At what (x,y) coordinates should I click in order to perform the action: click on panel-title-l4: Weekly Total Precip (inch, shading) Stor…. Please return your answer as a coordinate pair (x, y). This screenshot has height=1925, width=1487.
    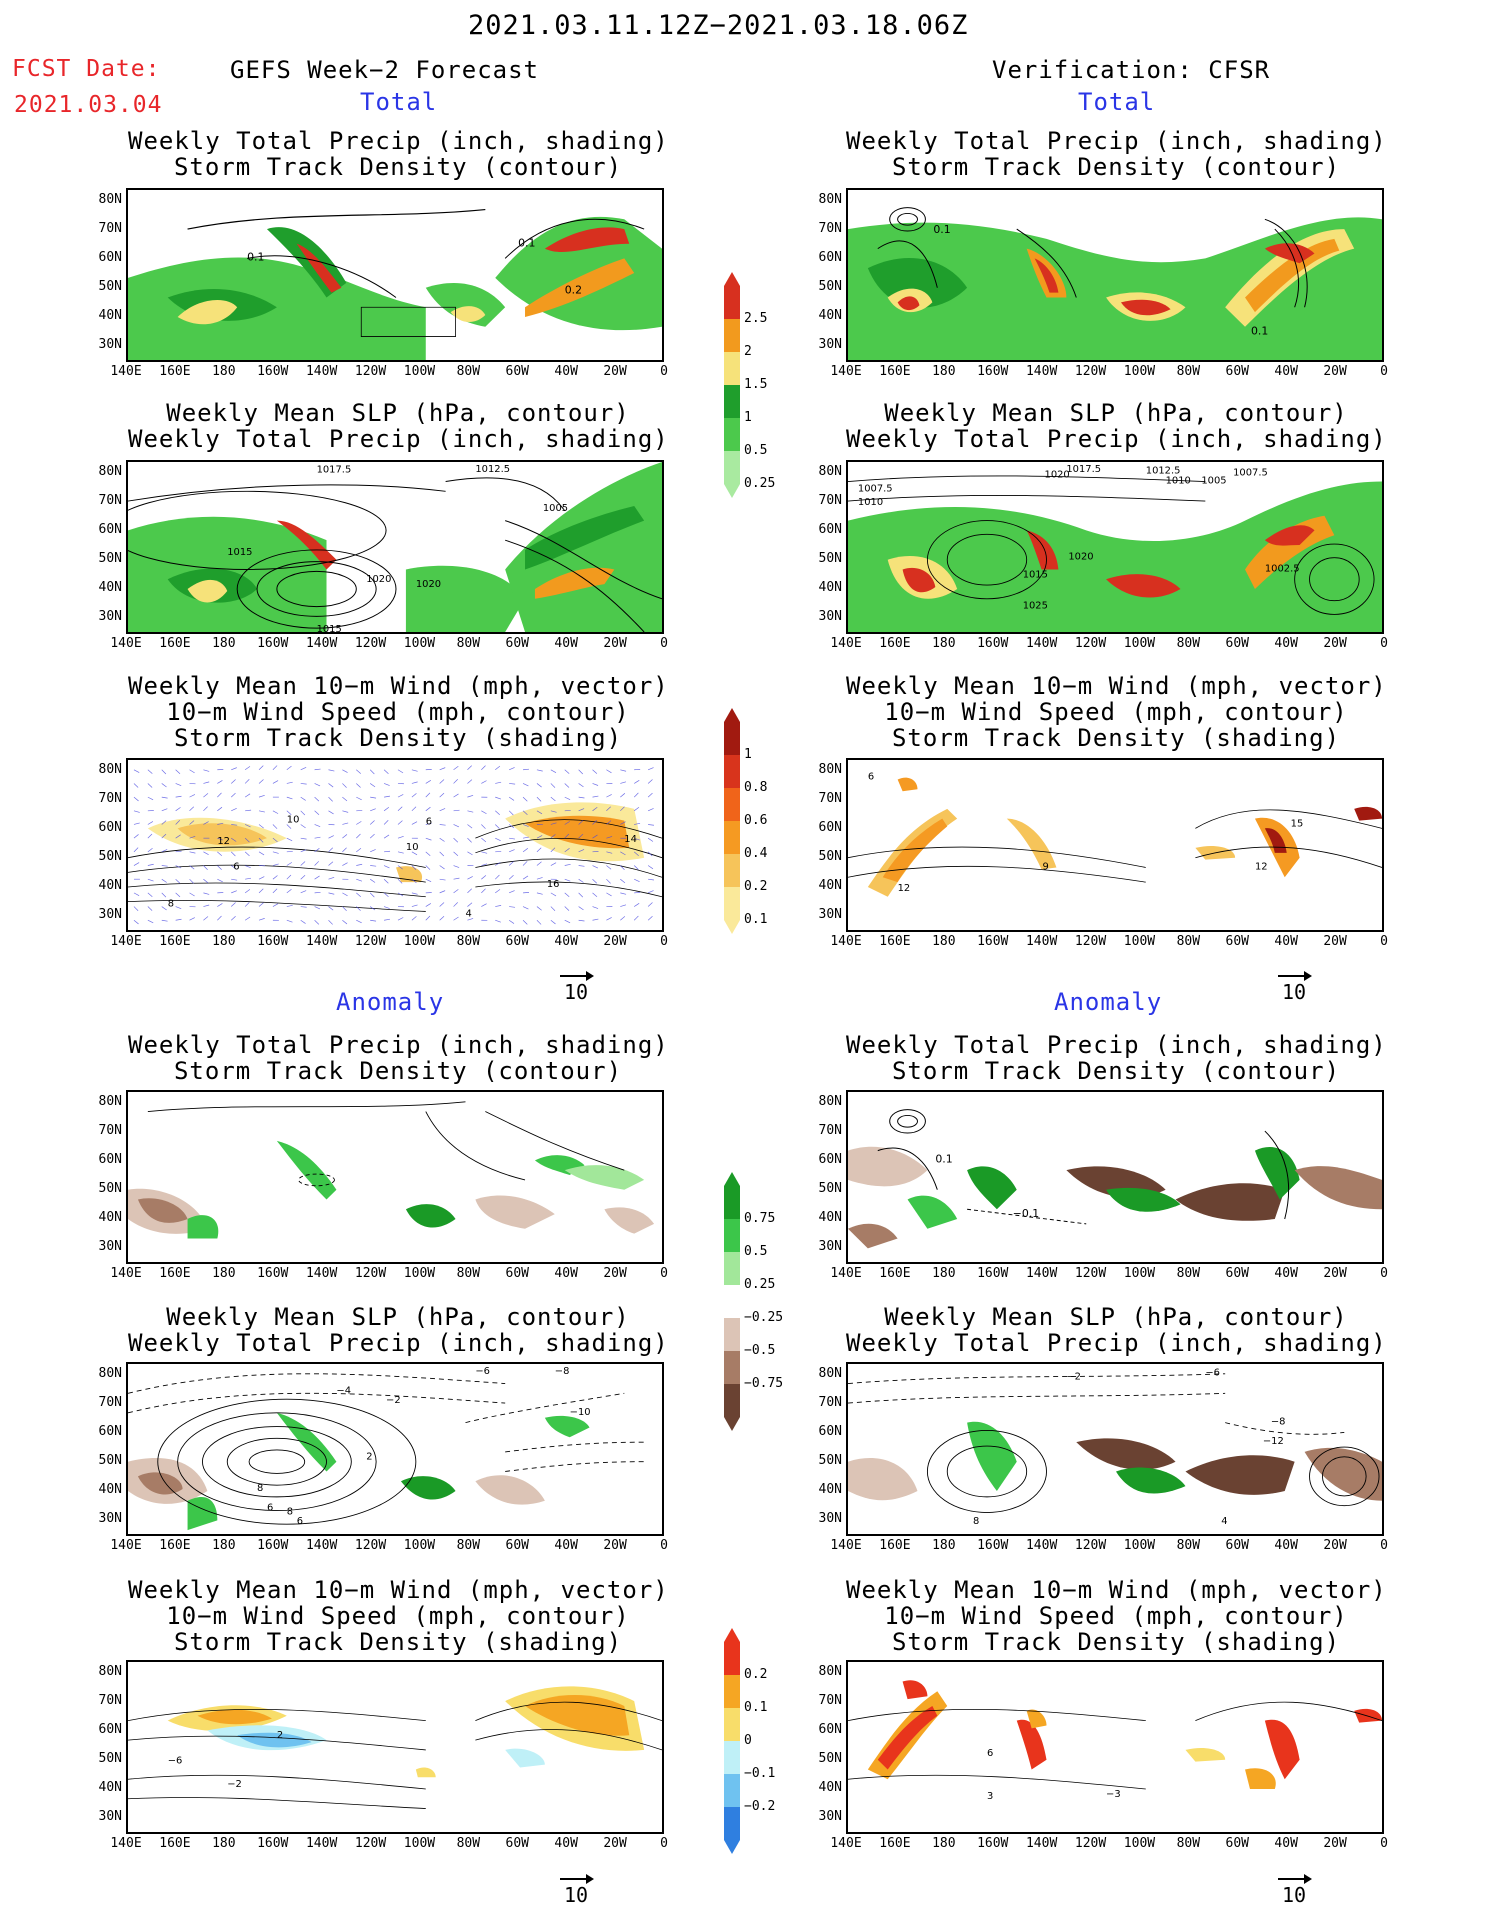
    Looking at the image, I should click on (398, 1058).